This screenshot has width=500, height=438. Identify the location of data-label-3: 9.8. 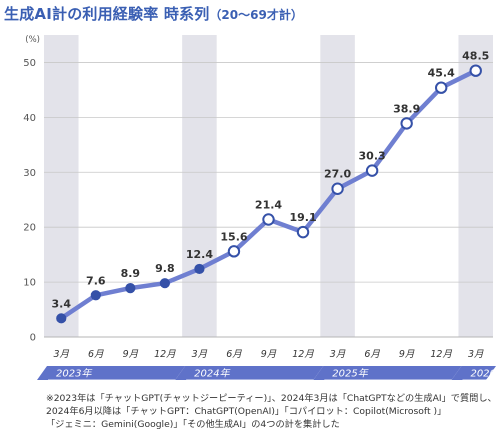
(165, 268).